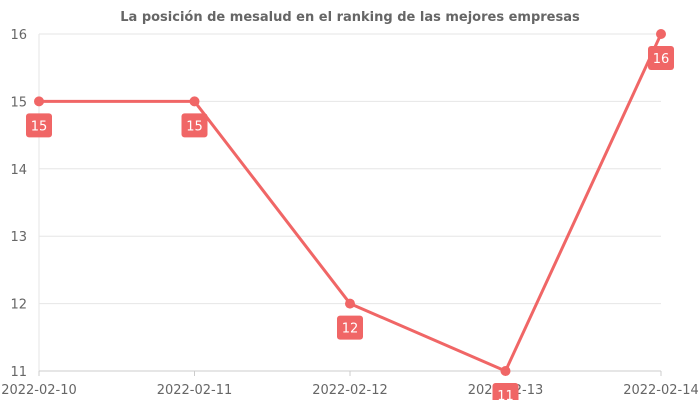 The image size is (700, 400). What do you see at coordinates (18, 237) in the screenshot?
I see `y-tick-label: 13` at bounding box center [18, 237].